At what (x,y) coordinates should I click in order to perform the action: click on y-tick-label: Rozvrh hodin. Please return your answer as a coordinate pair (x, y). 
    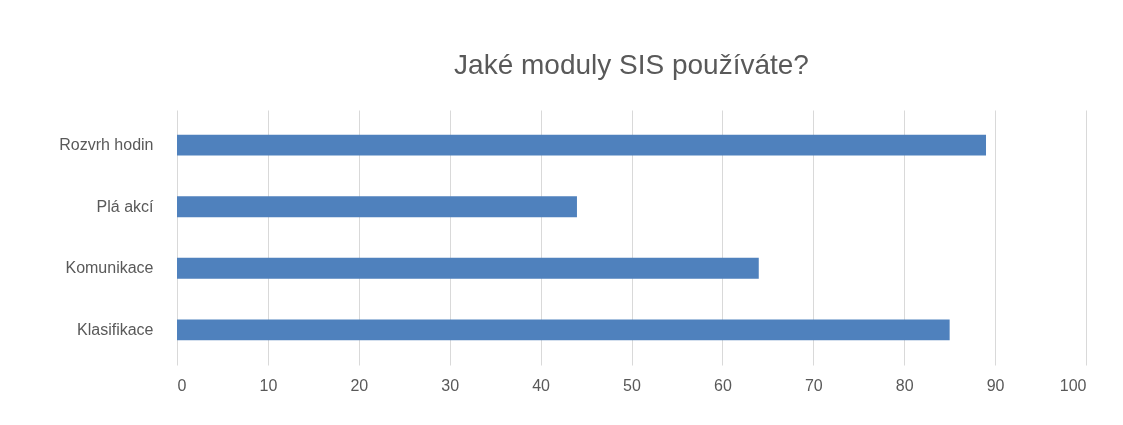
    Looking at the image, I should click on (106, 145).